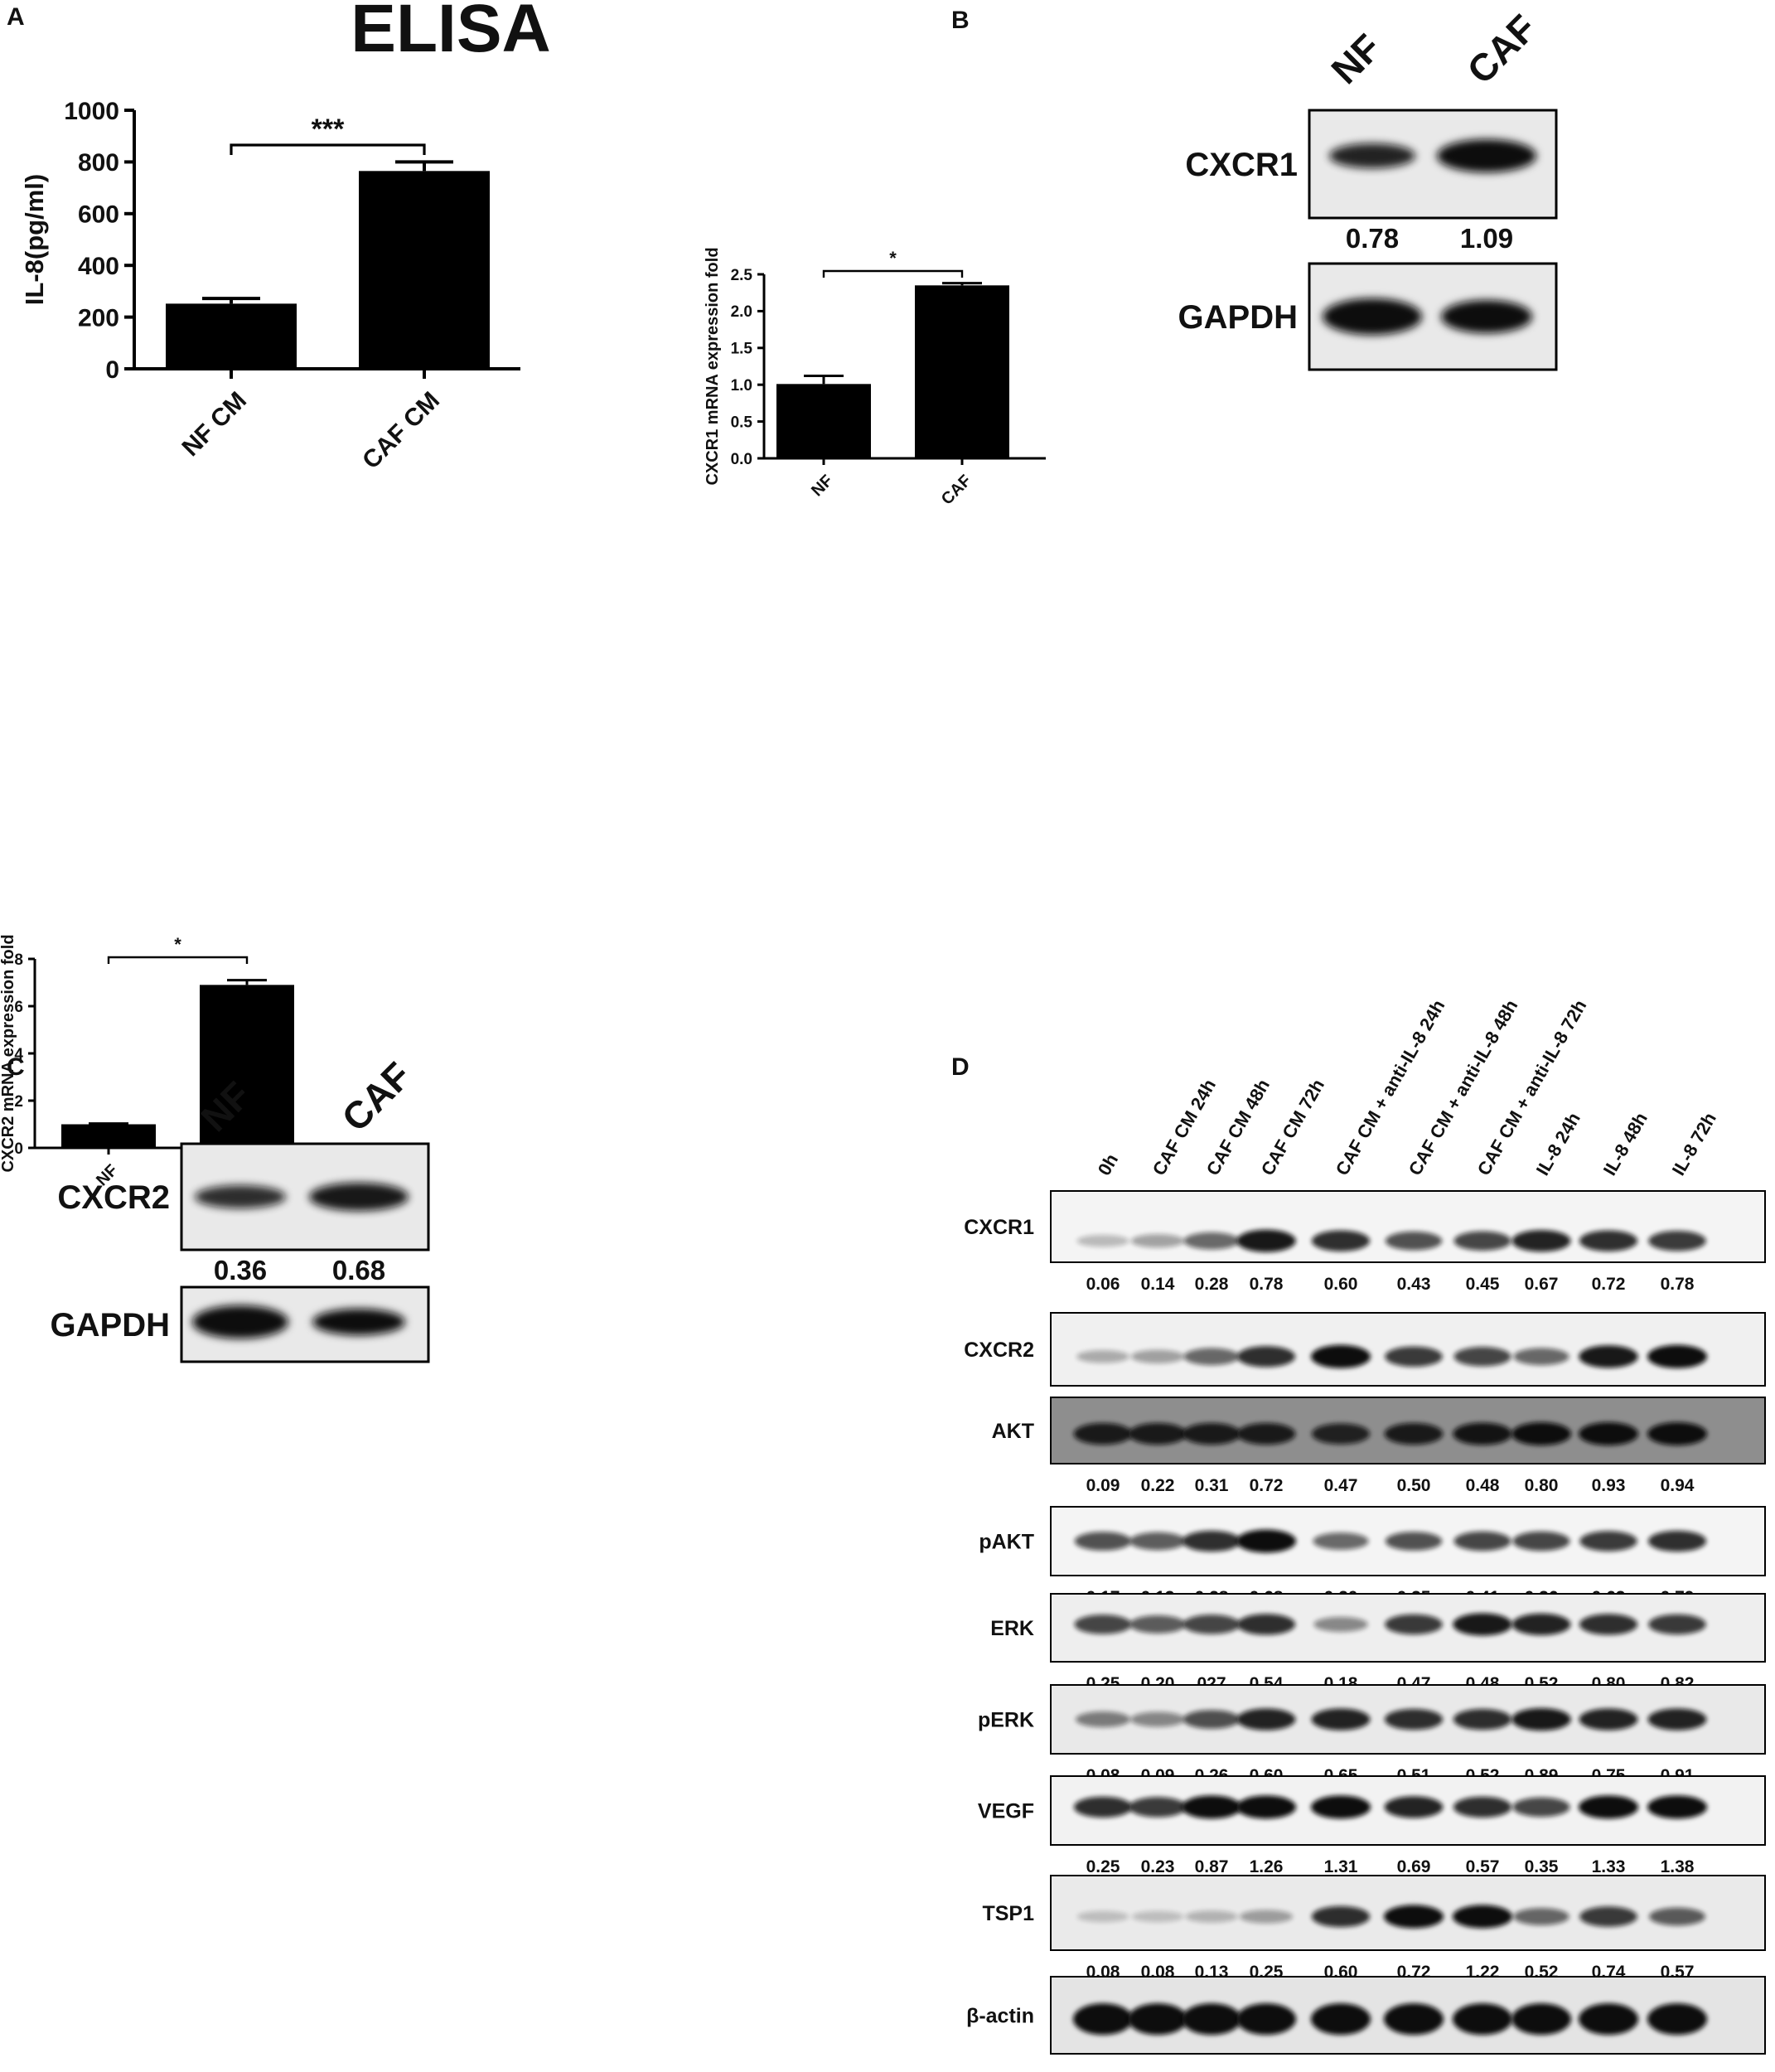  What do you see at coordinates (1158, 1284) in the screenshot?
I see `quant-value: 0.14` at bounding box center [1158, 1284].